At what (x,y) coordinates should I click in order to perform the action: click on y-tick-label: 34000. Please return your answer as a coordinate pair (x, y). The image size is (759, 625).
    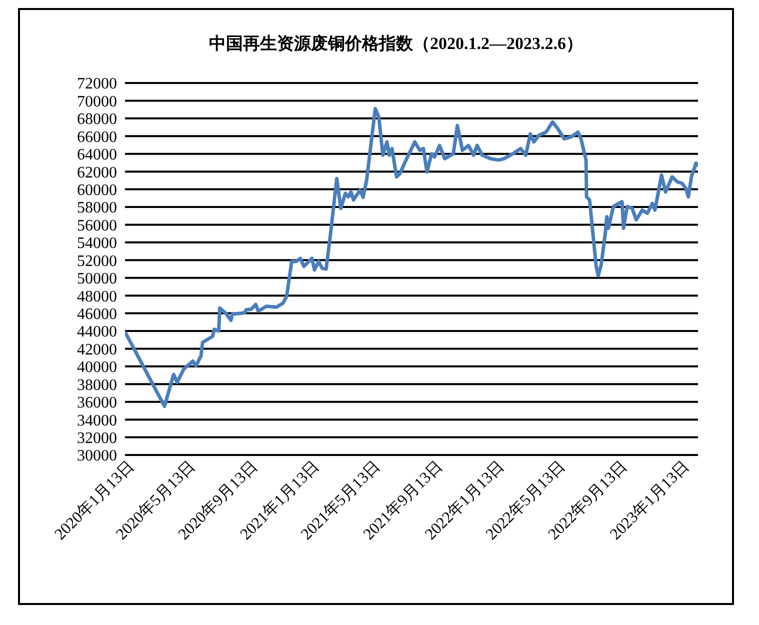
    Looking at the image, I should click on (97, 421).